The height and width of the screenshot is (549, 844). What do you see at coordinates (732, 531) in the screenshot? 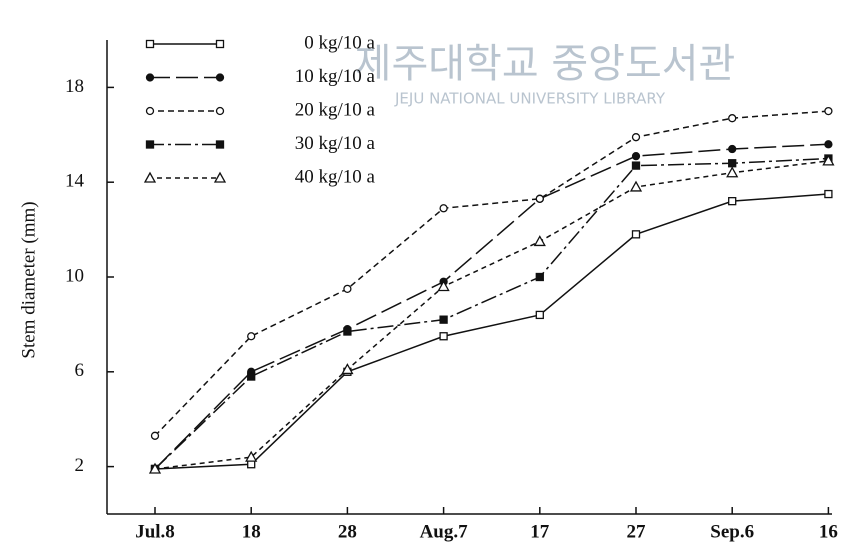
I see `x-tick-label: Sep.6` at bounding box center [732, 531].